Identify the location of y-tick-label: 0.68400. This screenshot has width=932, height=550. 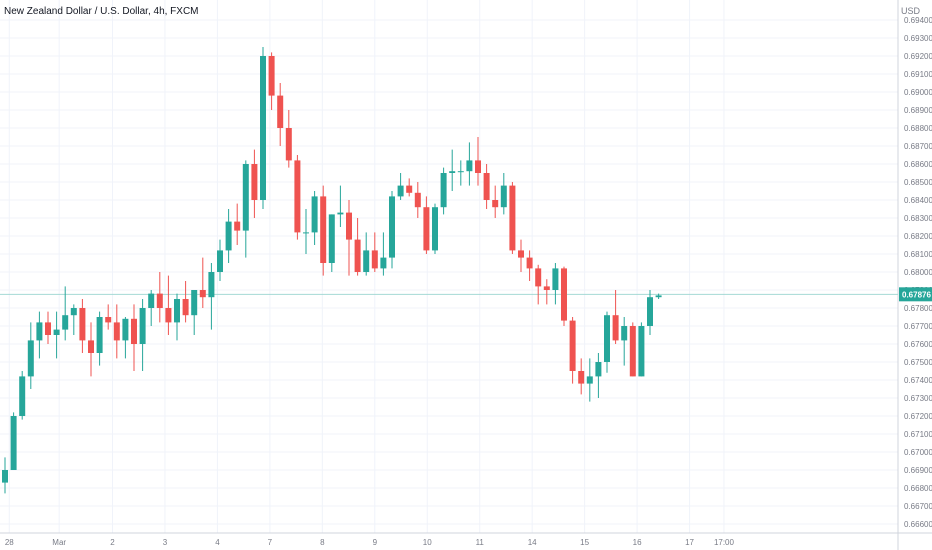
(918, 200).